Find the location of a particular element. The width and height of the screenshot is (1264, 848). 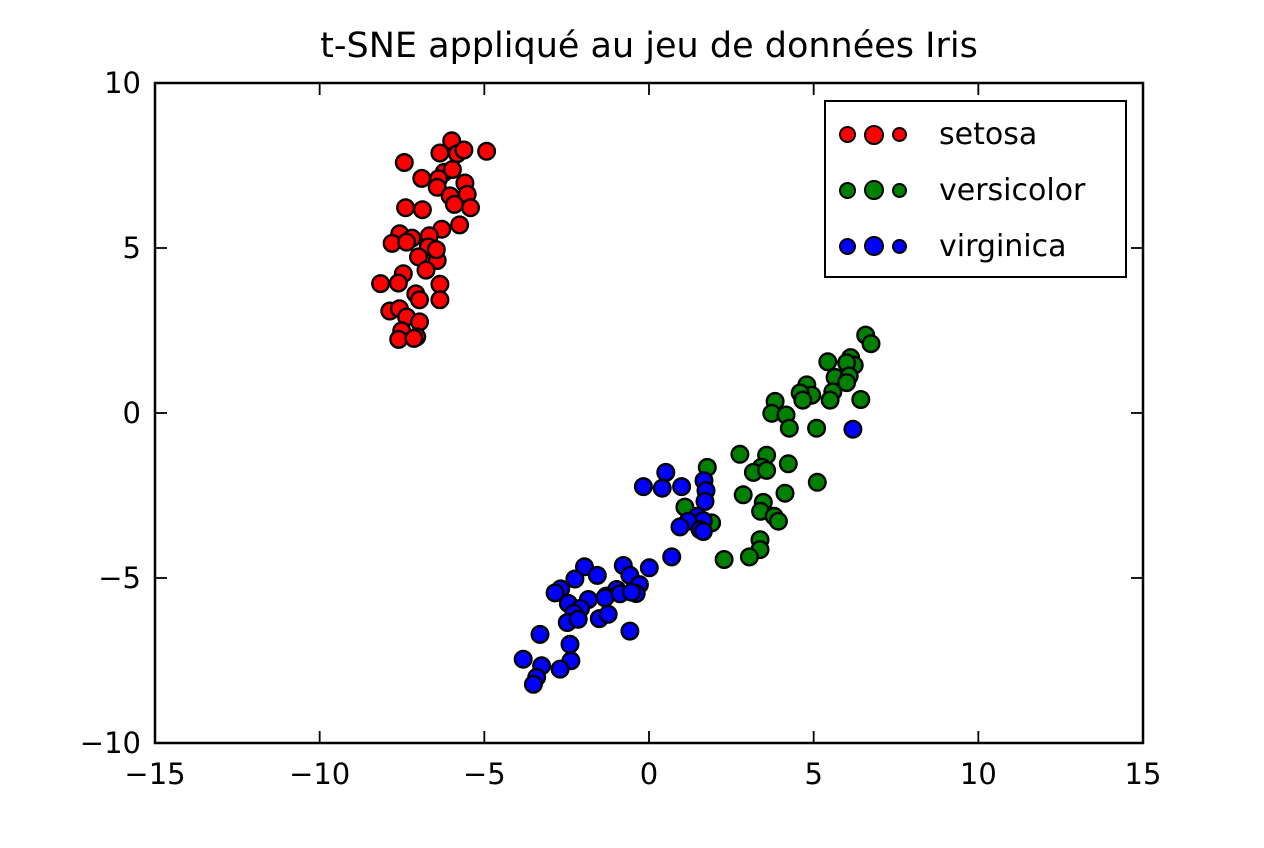

y-axis-tick-label: −10 is located at coordinates (110, 743).